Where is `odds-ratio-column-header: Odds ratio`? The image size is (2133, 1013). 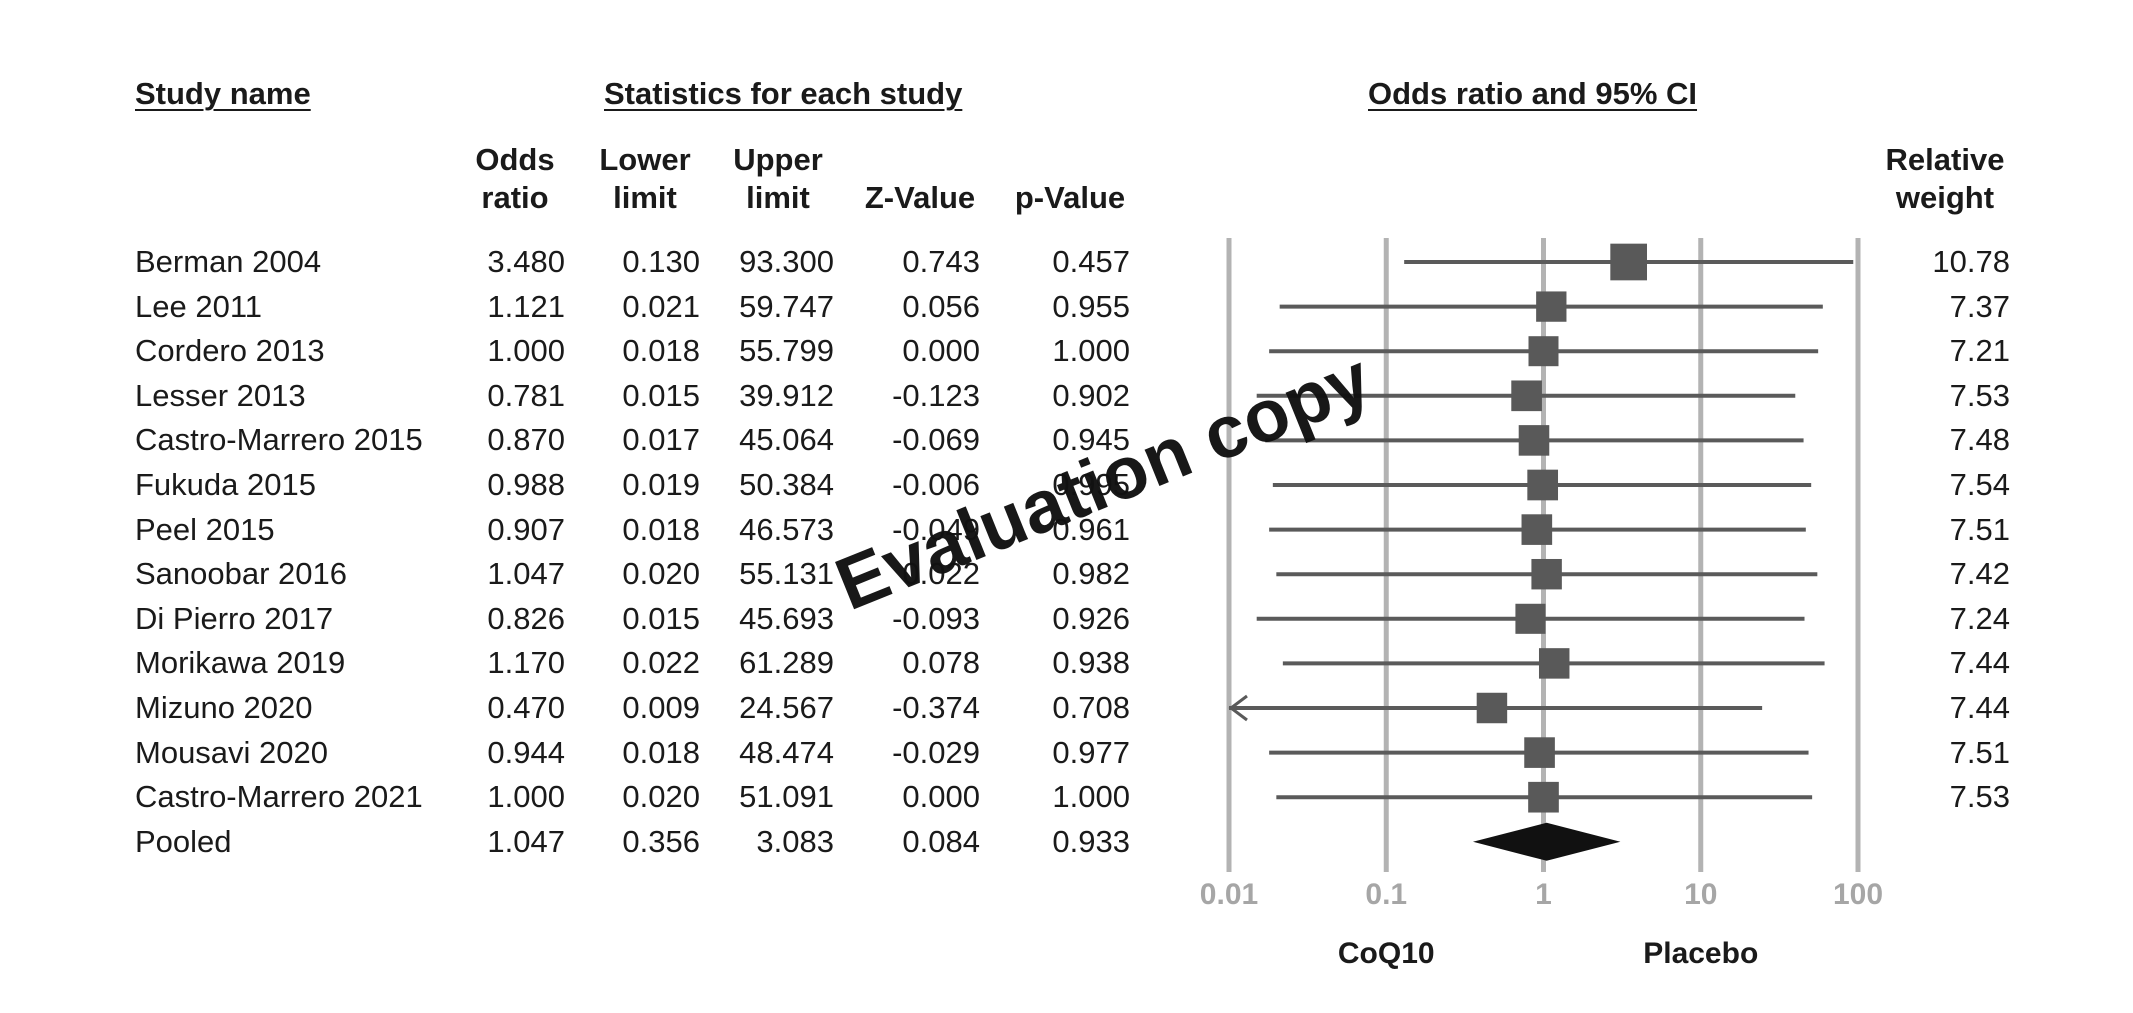 odds-ratio-column-header: Odds ratio is located at coordinates (515, 178).